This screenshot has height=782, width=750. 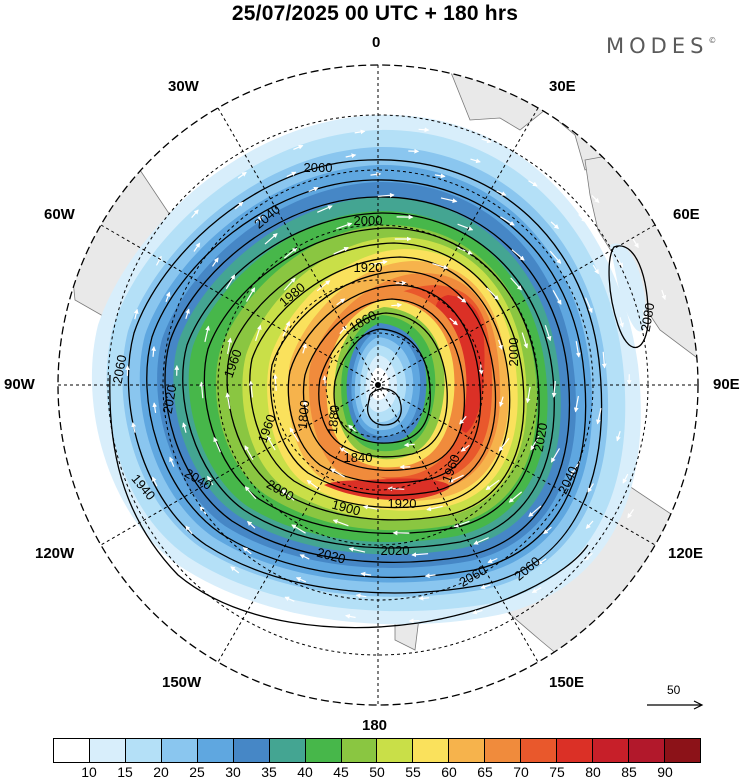 What do you see at coordinates (233, 772) in the screenshot?
I see `colorbar-tick-label: 30` at bounding box center [233, 772].